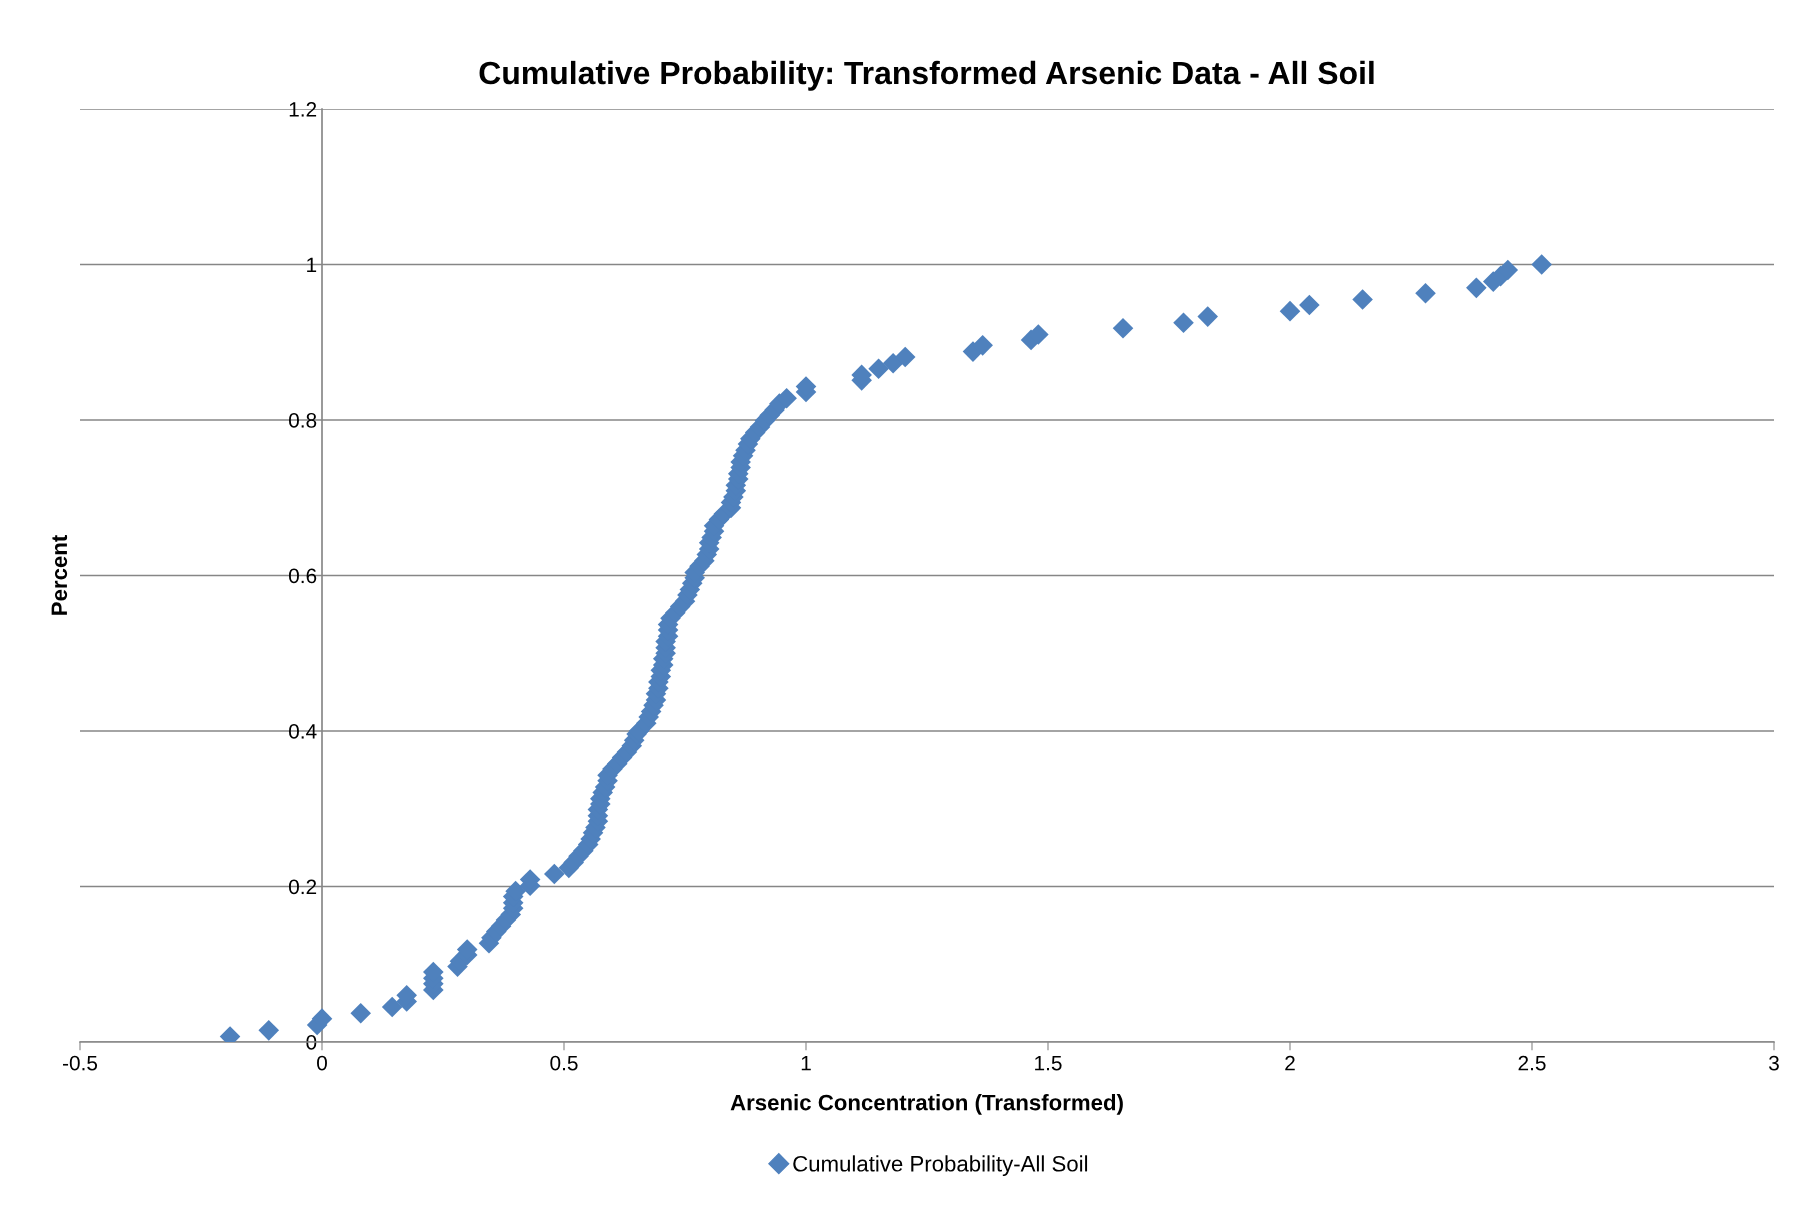 The height and width of the screenshot is (1209, 1818). What do you see at coordinates (1532, 1063) in the screenshot?
I see `x-tick-label: 2.5` at bounding box center [1532, 1063].